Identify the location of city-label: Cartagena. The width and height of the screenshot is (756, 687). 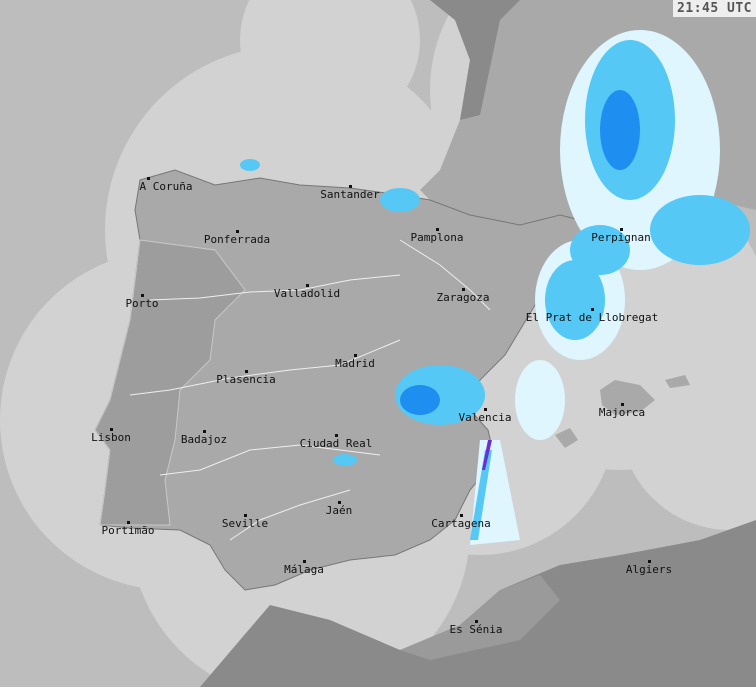
(461, 523).